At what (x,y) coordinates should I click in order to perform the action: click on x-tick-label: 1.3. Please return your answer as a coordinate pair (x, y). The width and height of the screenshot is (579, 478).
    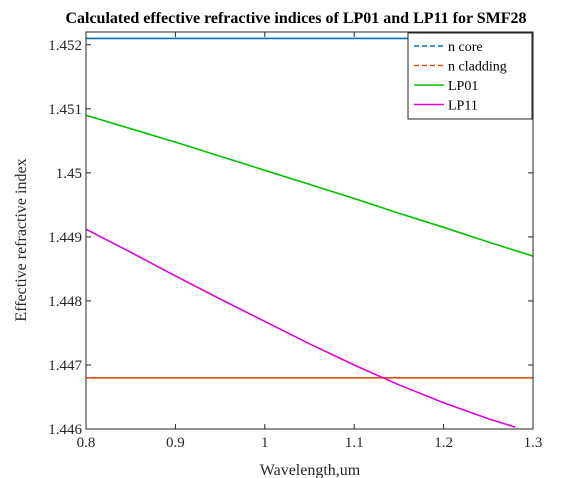
    Looking at the image, I should click on (533, 443).